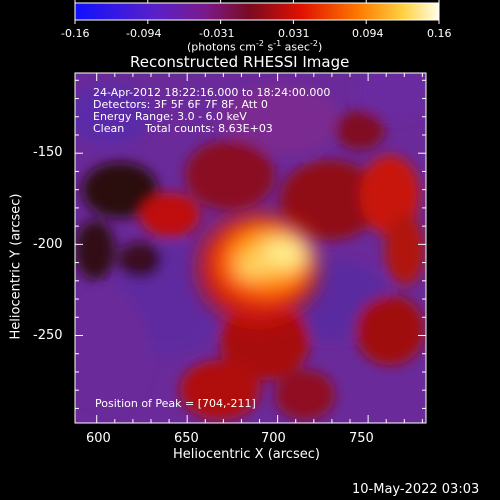 The image size is (500, 500). What do you see at coordinates (416, 489) in the screenshot?
I see `generated-timestamp: 10-May-2022 03:03` at bounding box center [416, 489].